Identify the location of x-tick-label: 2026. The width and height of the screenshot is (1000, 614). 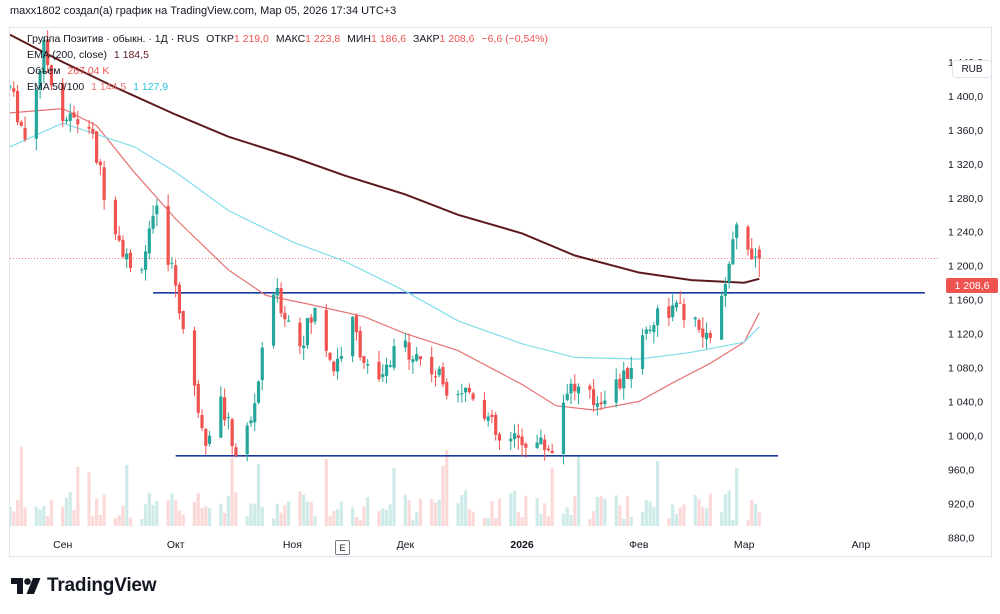
(522, 545).